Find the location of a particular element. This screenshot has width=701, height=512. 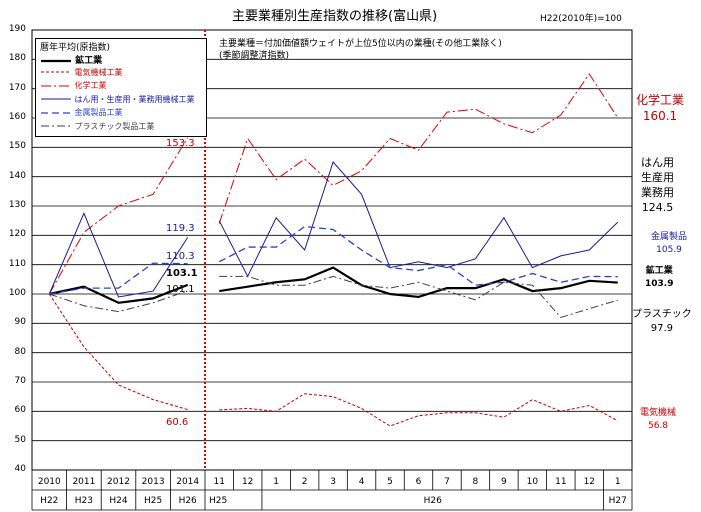

x-tick-label: 3 is located at coordinates (333, 482).